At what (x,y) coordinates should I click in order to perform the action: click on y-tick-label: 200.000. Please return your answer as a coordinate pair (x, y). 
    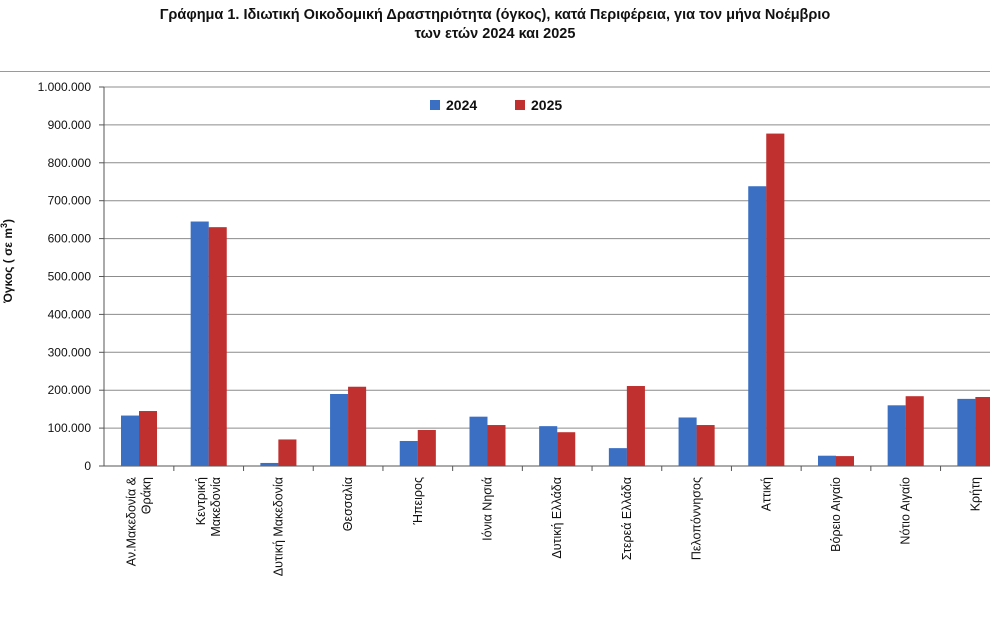
    Looking at the image, I should click on (70, 390).